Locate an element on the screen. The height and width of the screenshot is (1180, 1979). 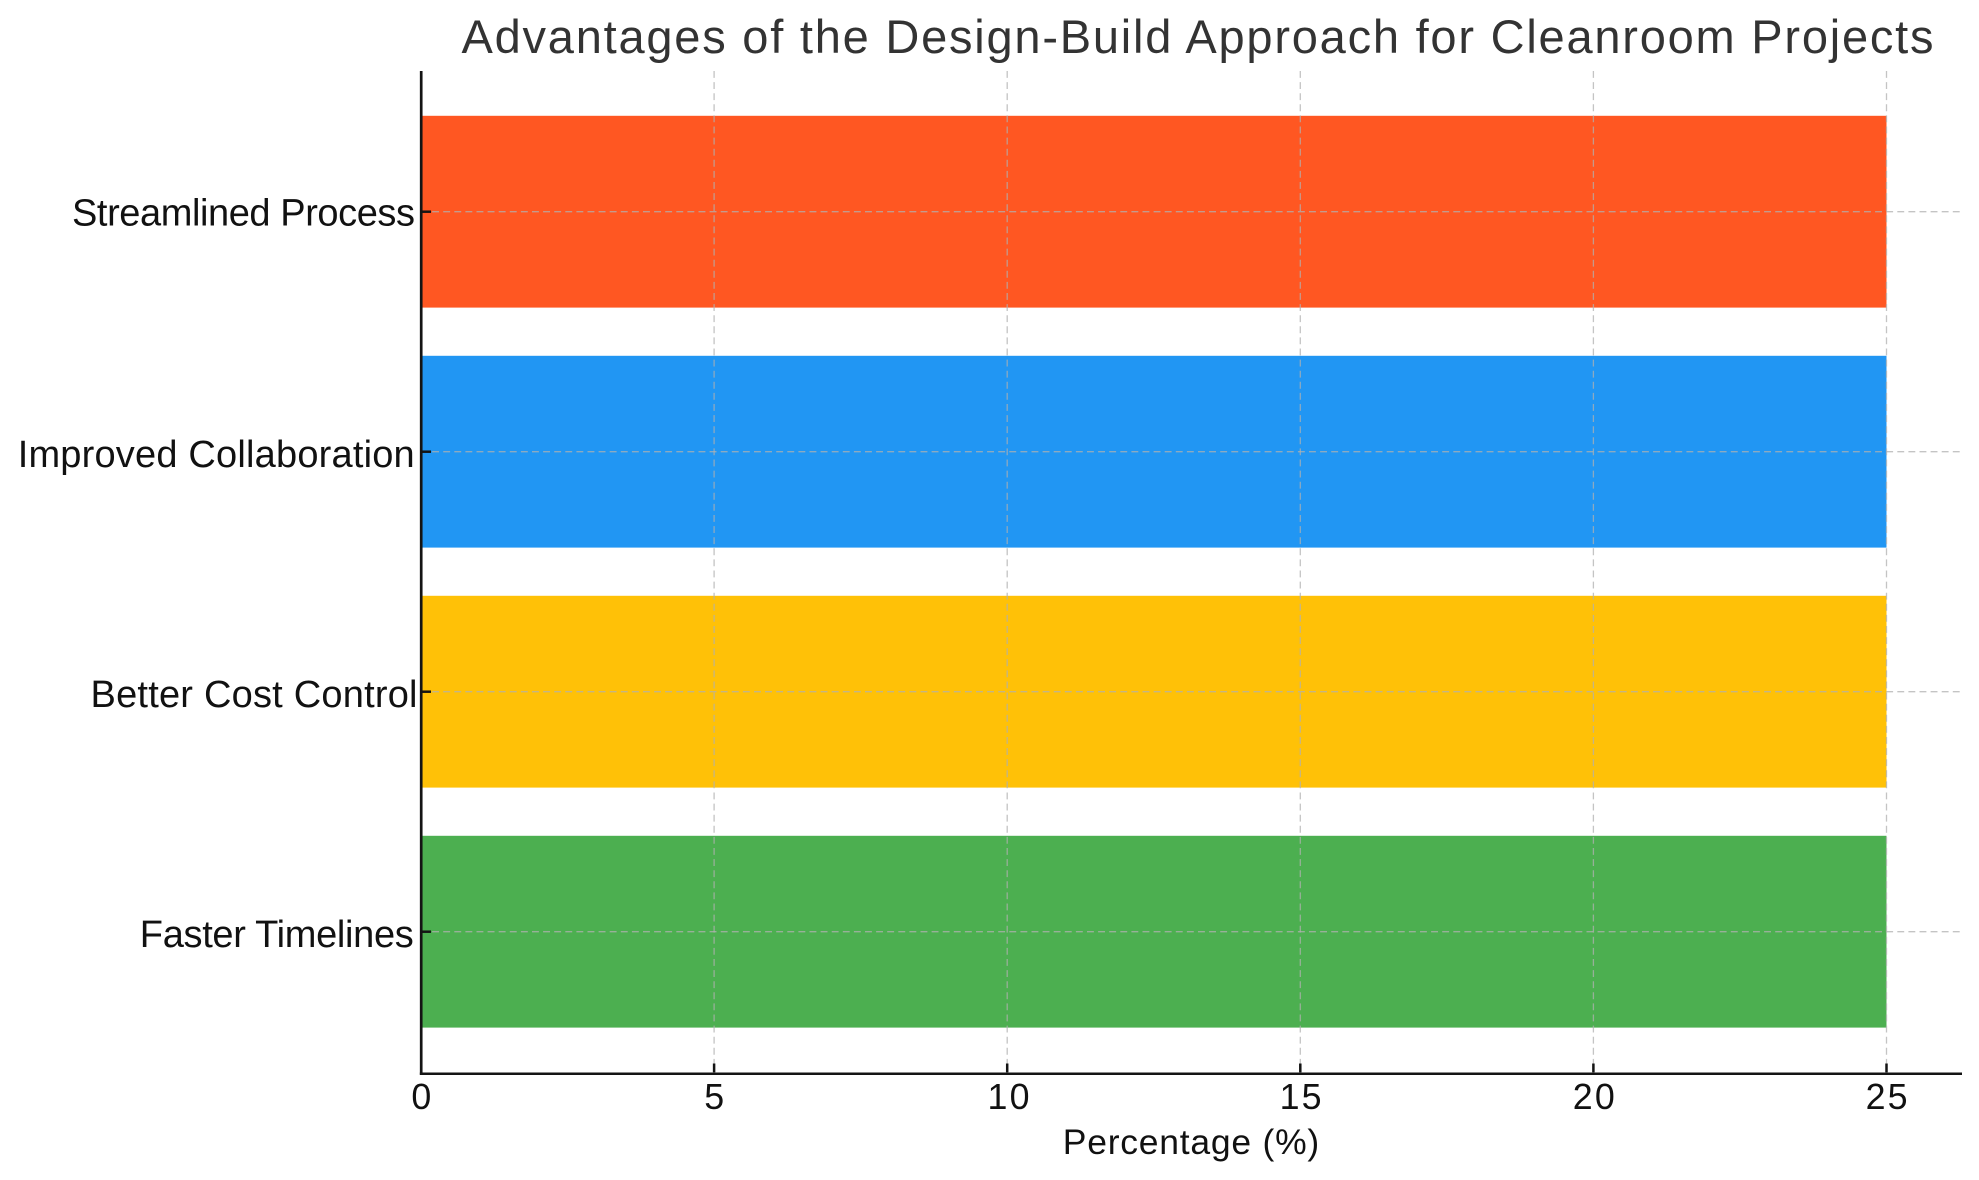
svg-text: 0 is located at coordinates (421, 1097).